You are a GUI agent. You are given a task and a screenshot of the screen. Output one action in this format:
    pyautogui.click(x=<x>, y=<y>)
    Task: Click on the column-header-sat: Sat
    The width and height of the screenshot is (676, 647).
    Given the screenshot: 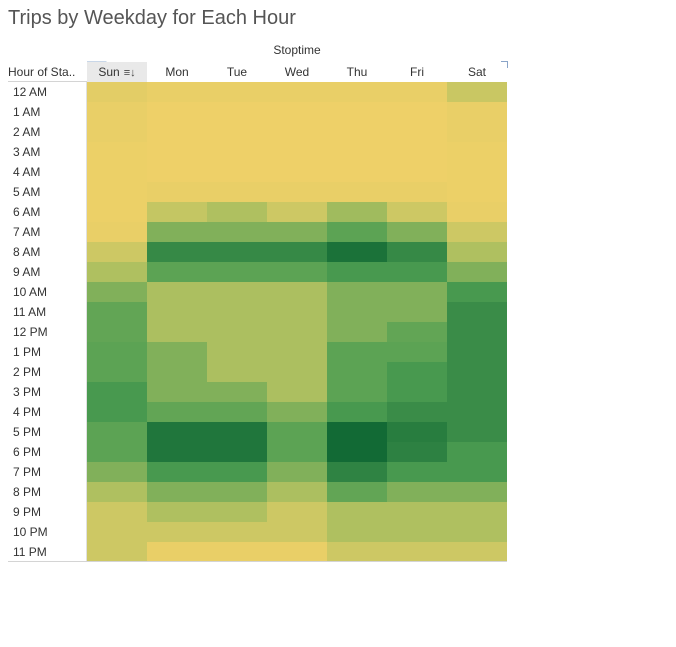 What is the action you would take?
    pyautogui.click(x=477, y=72)
    